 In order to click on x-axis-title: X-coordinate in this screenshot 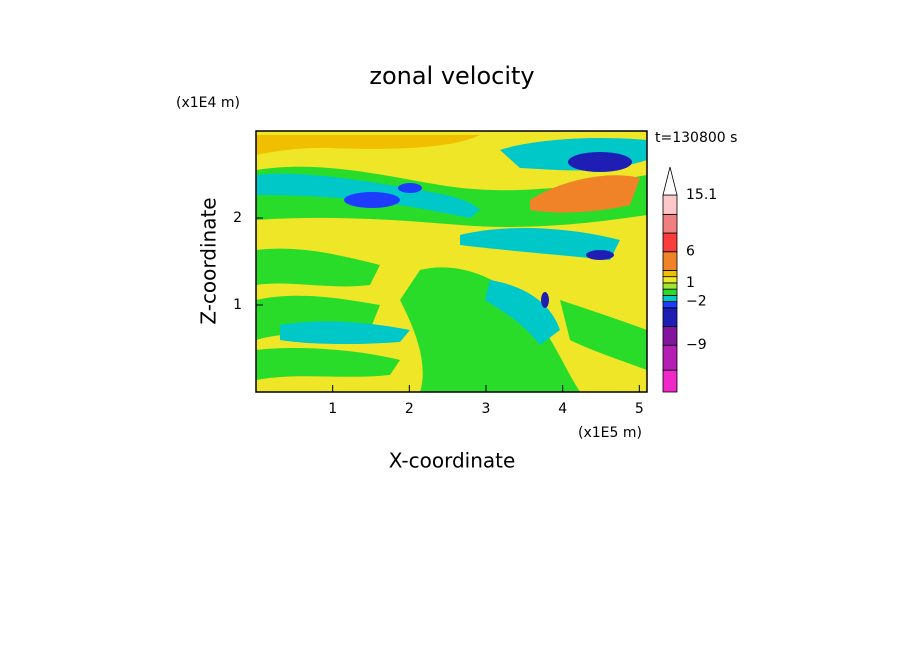, I will do `click(452, 461)`.